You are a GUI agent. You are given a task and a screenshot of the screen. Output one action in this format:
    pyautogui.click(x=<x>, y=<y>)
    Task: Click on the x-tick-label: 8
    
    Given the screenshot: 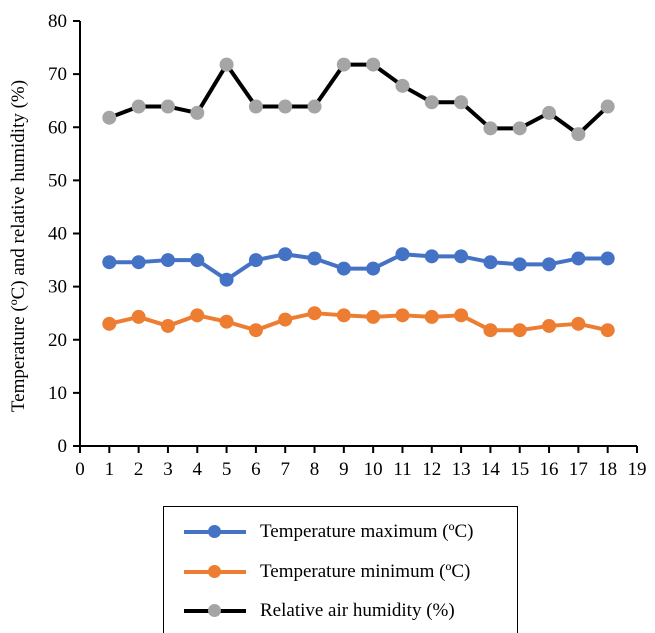 What is the action you would take?
    pyautogui.click(x=315, y=469)
    